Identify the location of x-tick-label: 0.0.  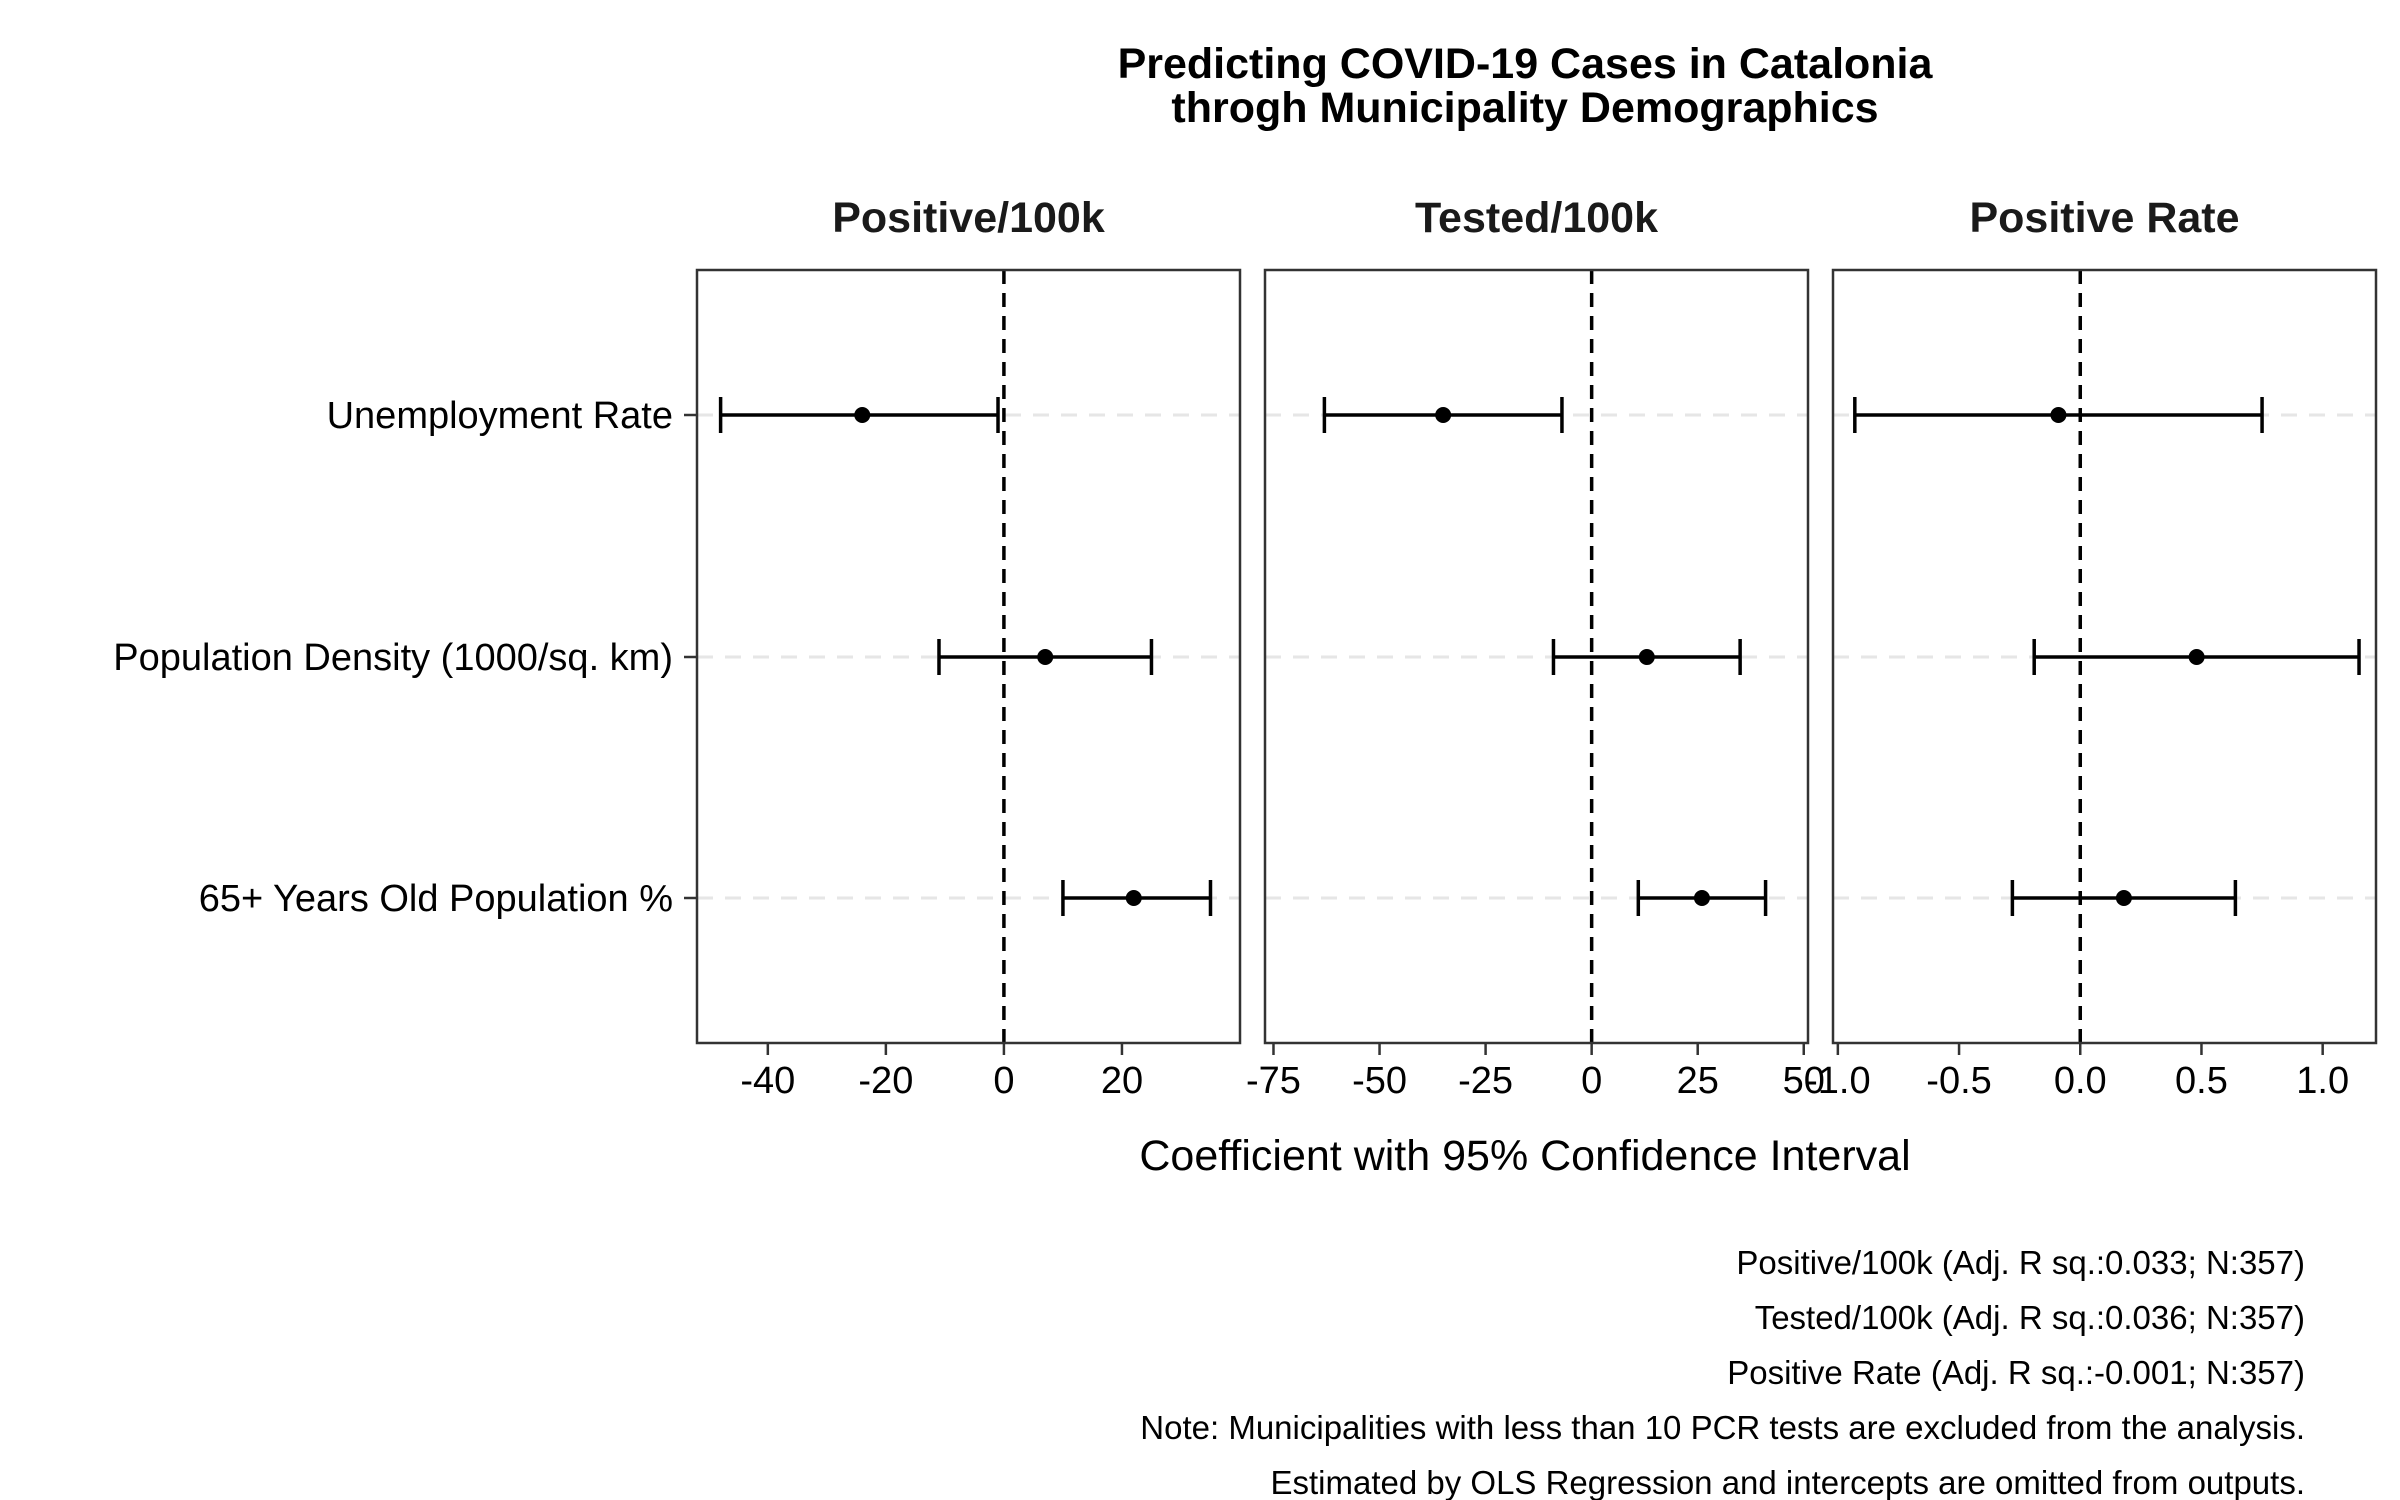
(2080, 1081).